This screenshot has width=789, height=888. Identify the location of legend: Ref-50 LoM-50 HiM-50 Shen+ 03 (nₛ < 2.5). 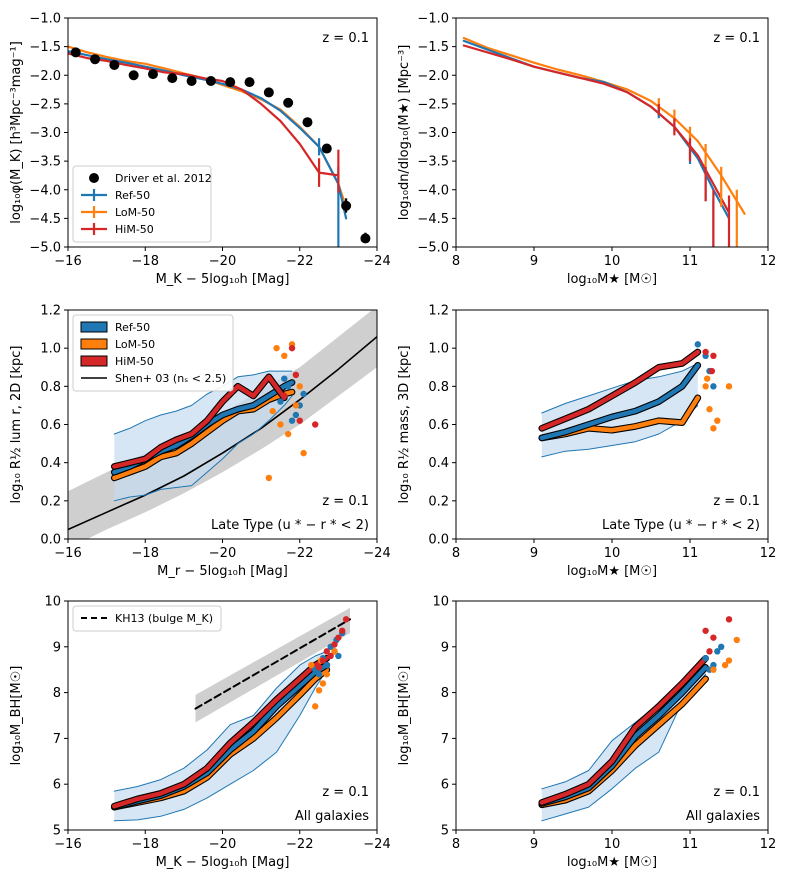
(153, 353).